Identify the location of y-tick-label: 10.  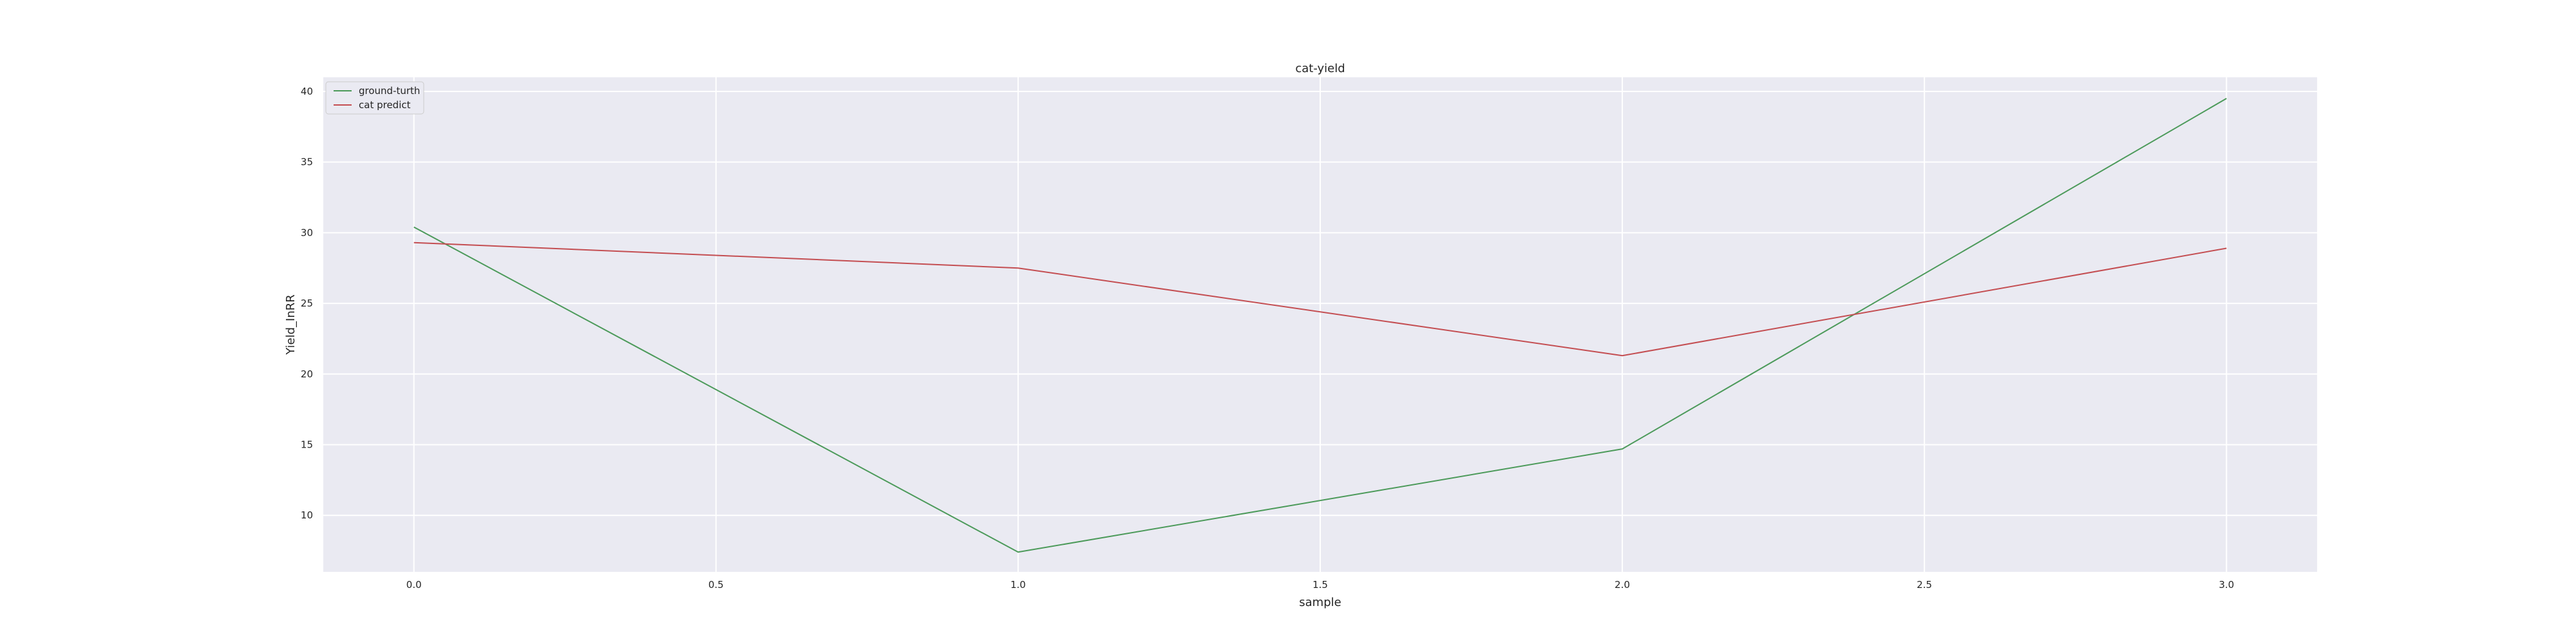
(307, 515).